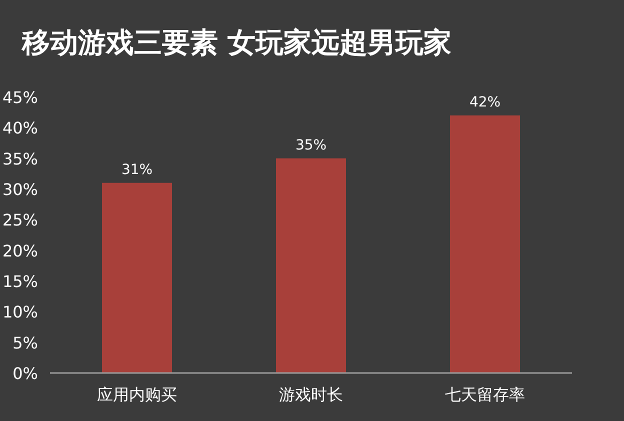 The image size is (624, 421). What do you see at coordinates (485, 394) in the screenshot?
I see `x-tick-label: 七天留存率` at bounding box center [485, 394].